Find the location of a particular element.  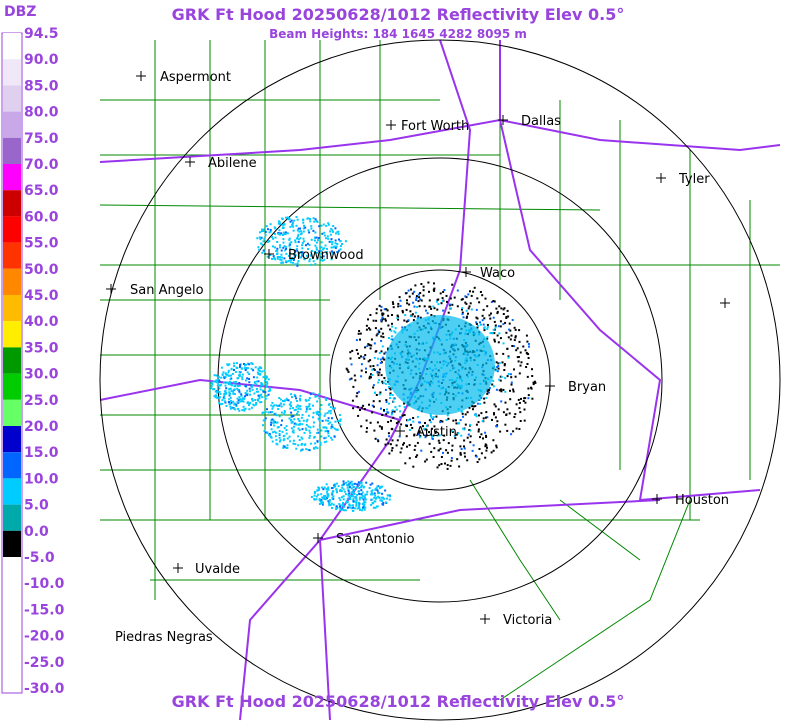

city-marker is located at coordinates (485, 619).